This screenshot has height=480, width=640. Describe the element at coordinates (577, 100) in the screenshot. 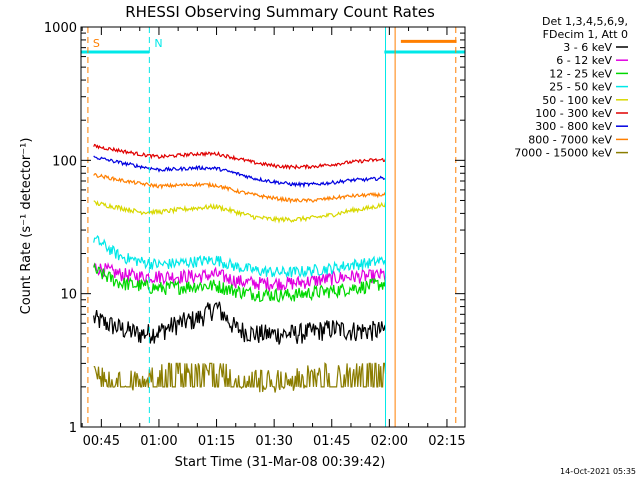

I see `legend-label: 50 - 100 keV` at that location.